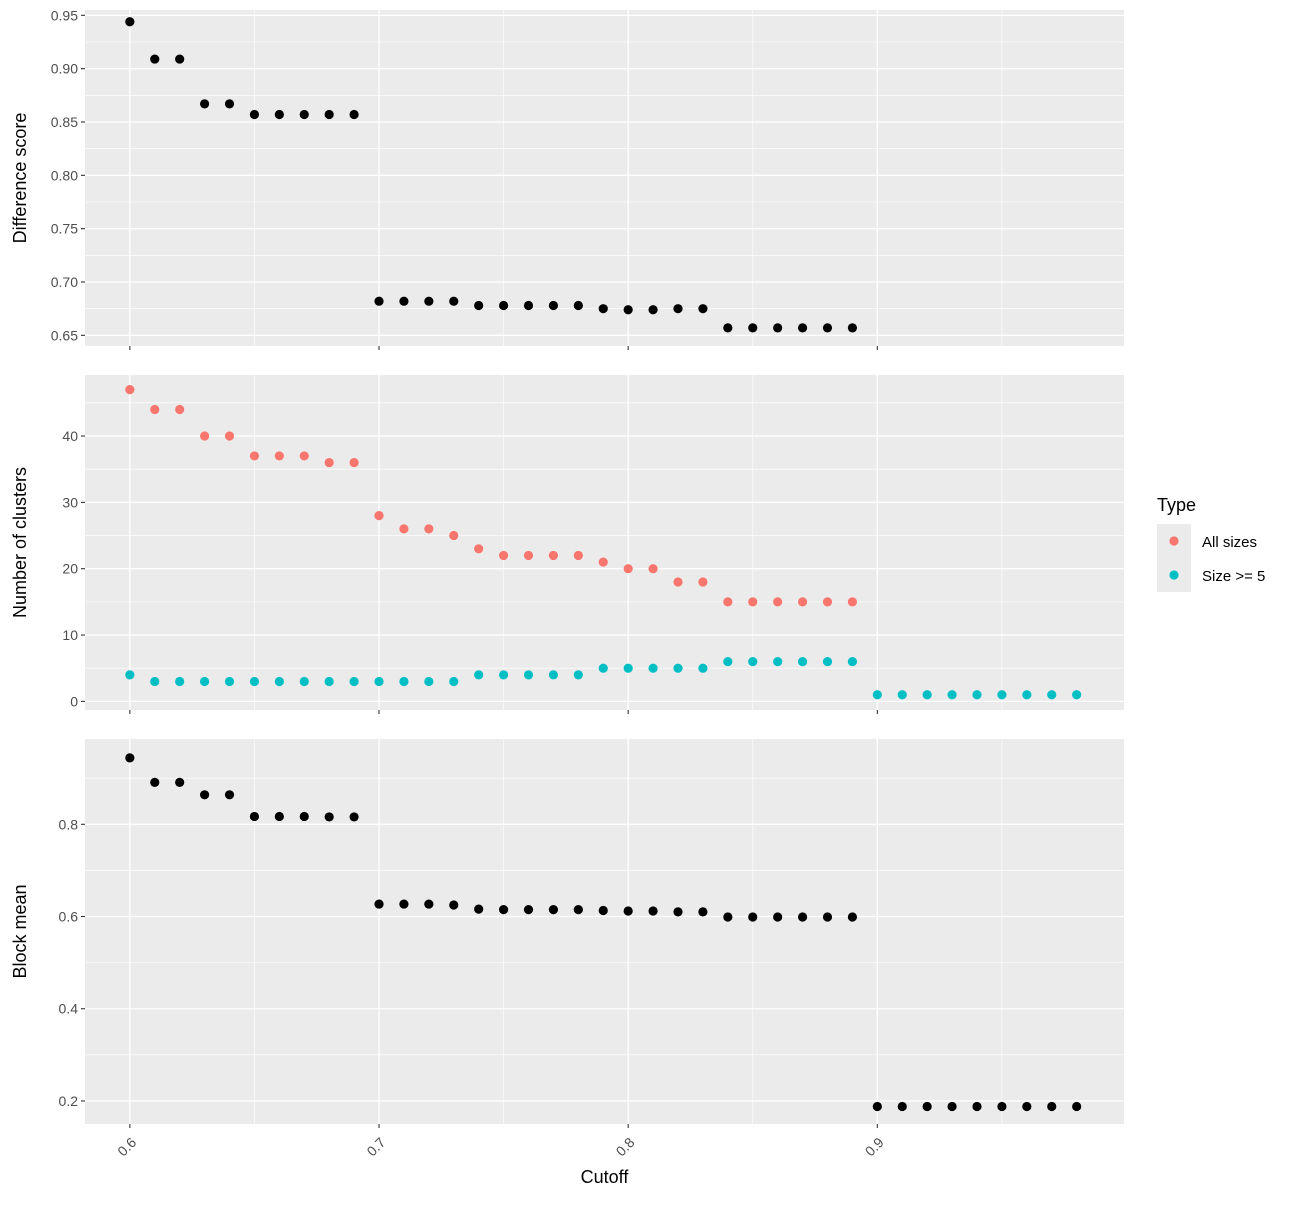 Image resolution: width=1300 pixels, height=1205 pixels. What do you see at coordinates (20, 178) in the screenshot?
I see `y-axis-label: Difference score` at bounding box center [20, 178].